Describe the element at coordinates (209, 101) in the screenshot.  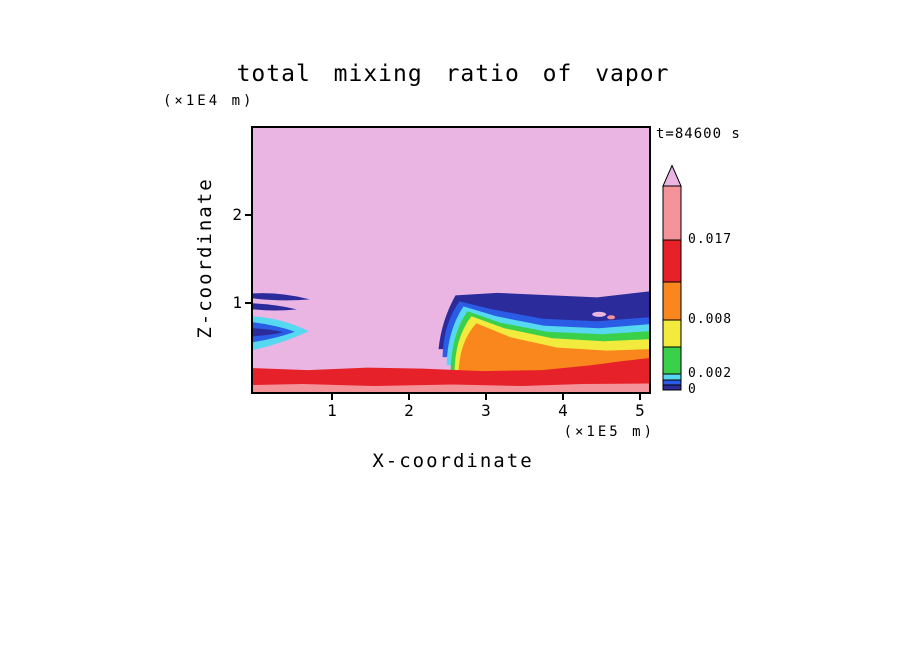
I see `y-axis-unit: (×1E4 m)` at that location.